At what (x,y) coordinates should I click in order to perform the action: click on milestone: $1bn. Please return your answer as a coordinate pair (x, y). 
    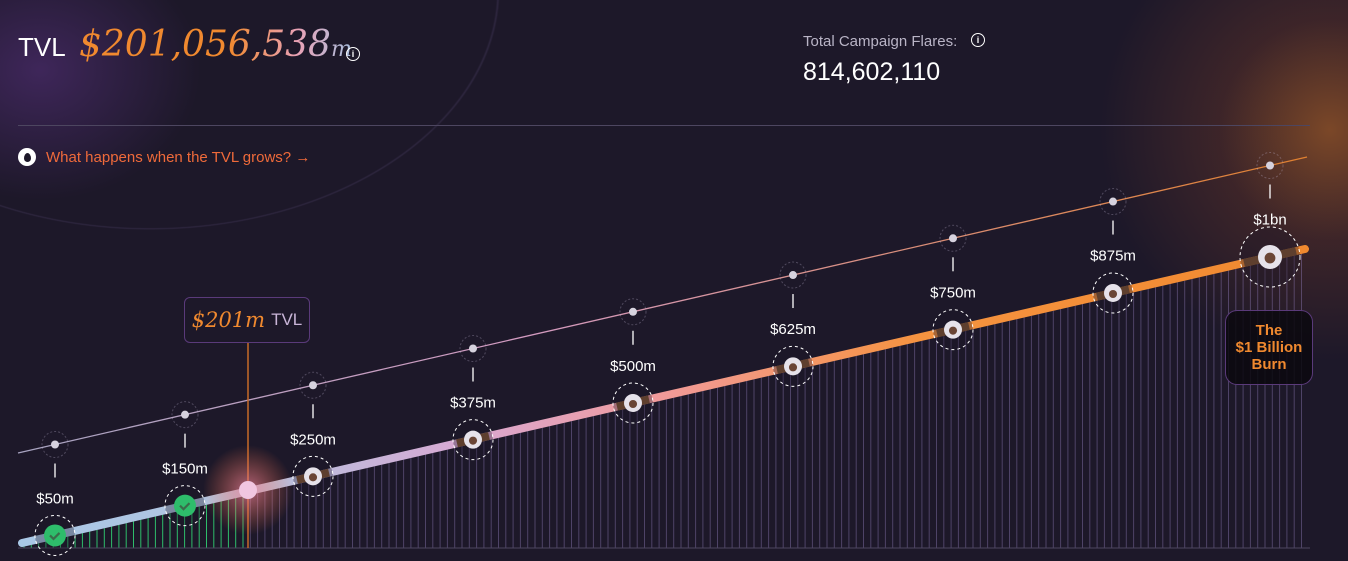
    Looking at the image, I should click on (1270, 219).